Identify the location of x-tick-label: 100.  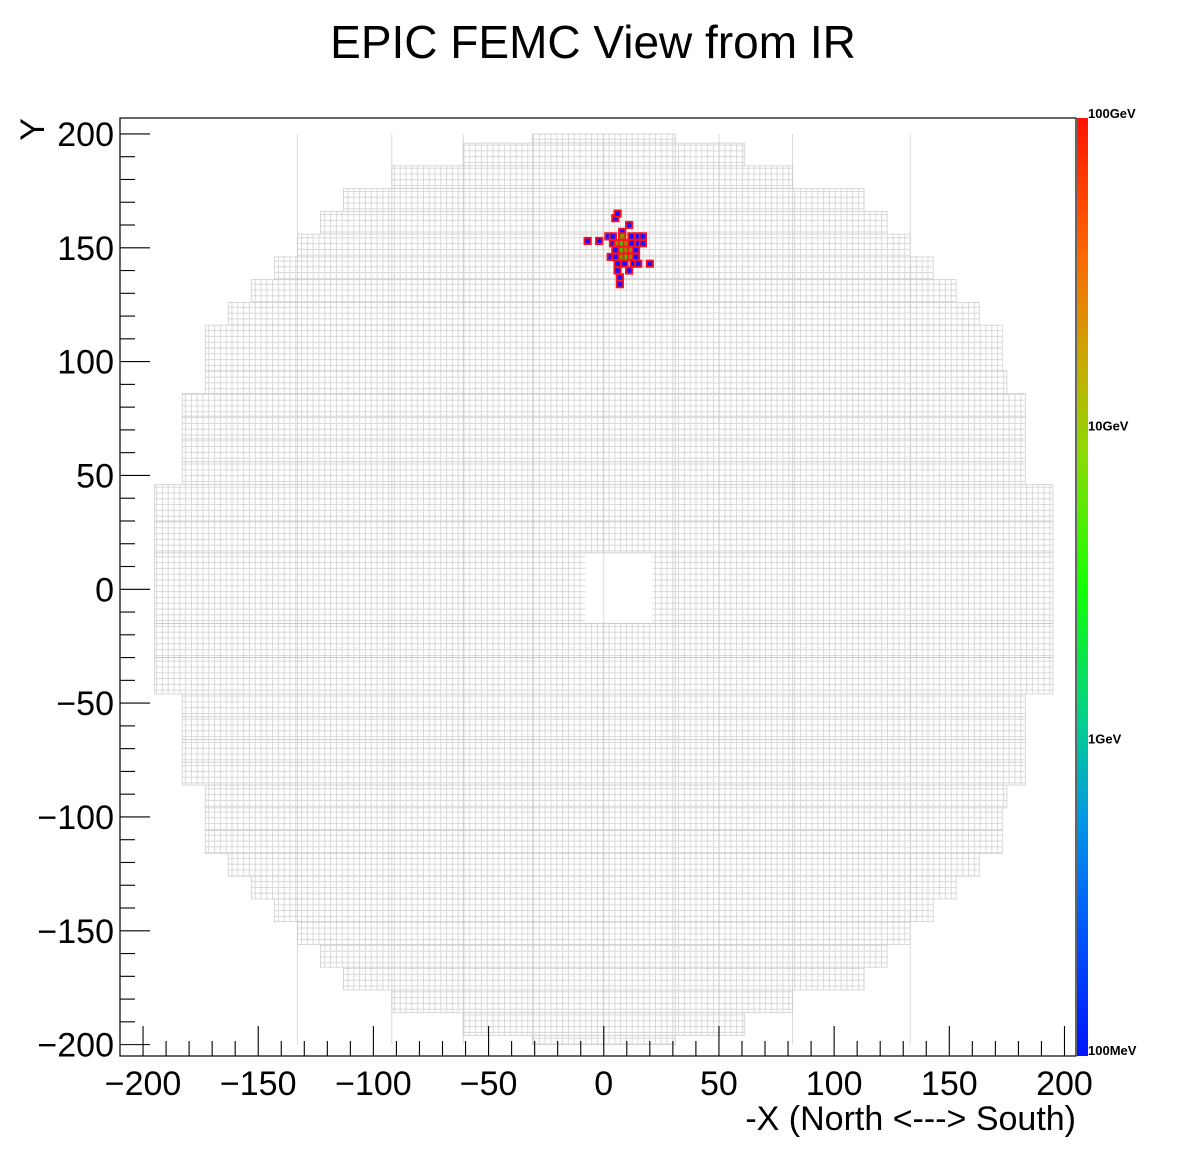
(834, 1084).